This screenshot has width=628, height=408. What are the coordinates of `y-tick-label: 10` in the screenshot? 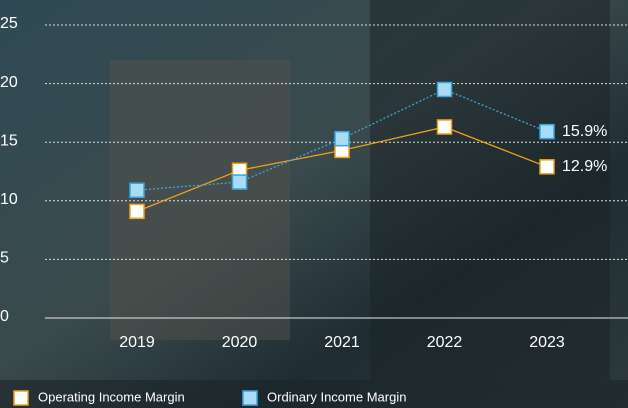 It's located at (9, 199).